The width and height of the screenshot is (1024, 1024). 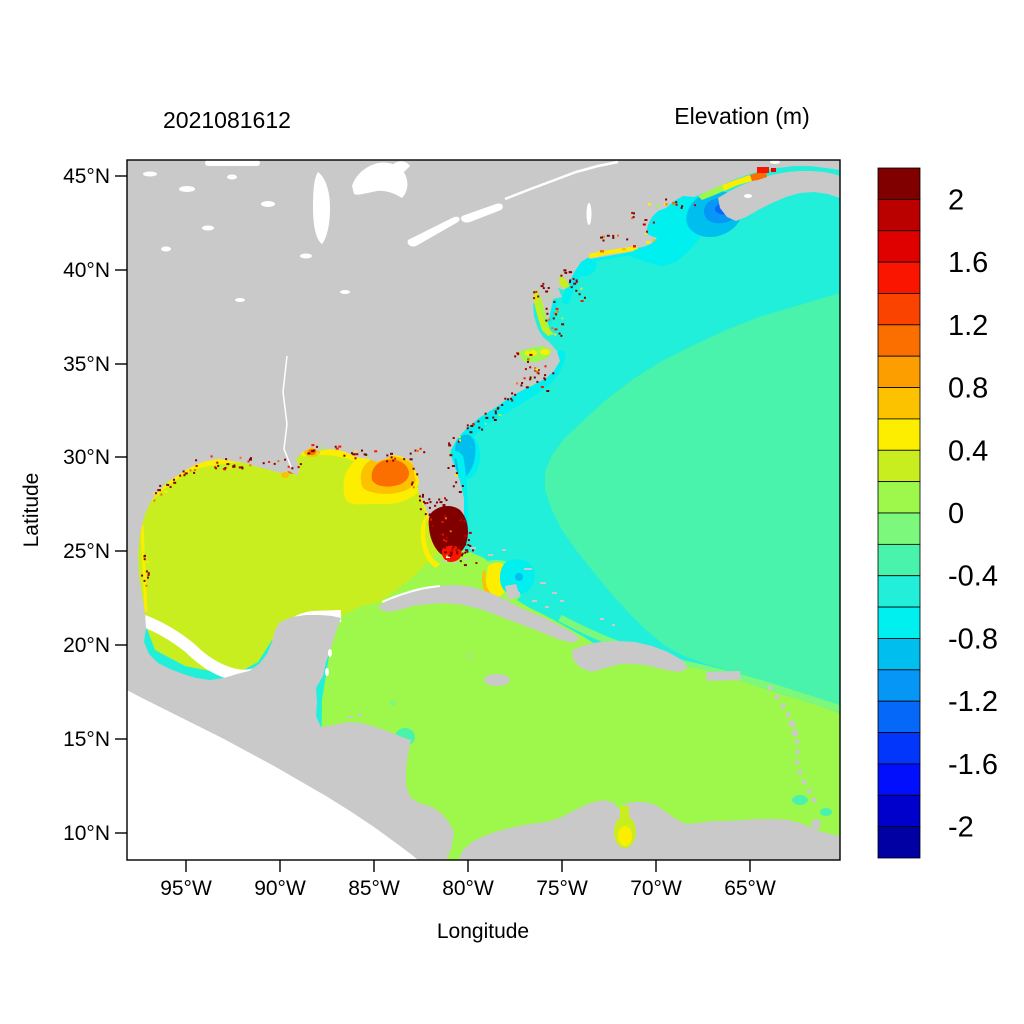 I want to click on fundy-green, so click(x=711, y=192).